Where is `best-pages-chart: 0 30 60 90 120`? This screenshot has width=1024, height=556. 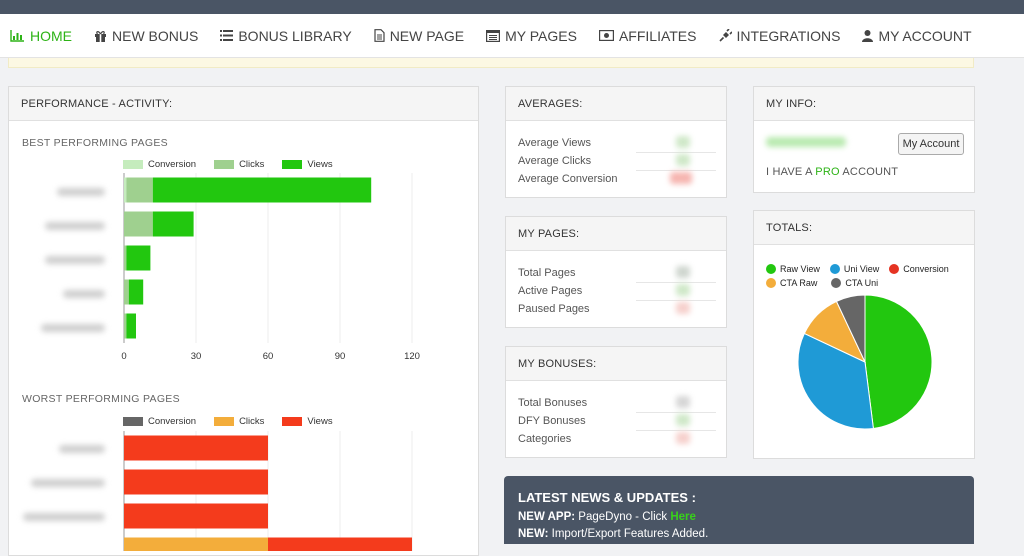 best-pages-chart: 0 30 60 90 120 is located at coordinates (270, 267).